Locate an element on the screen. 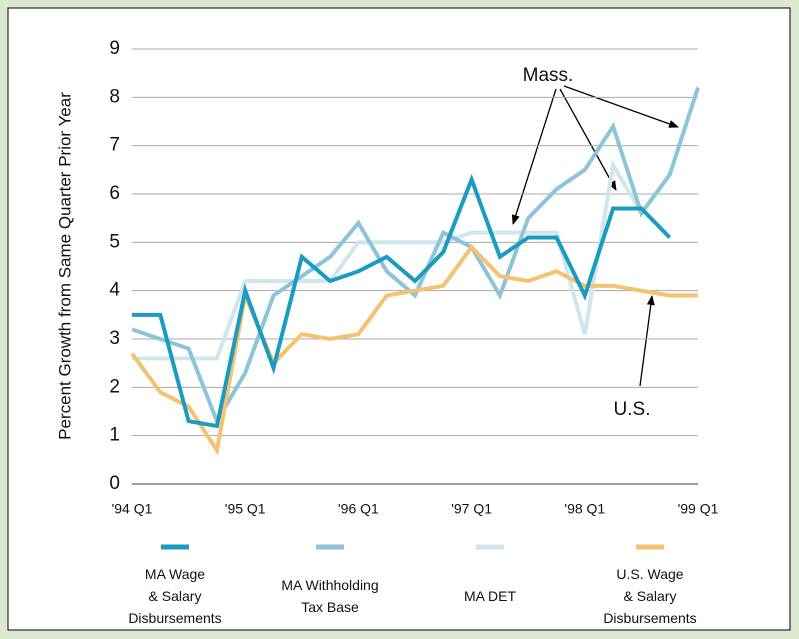 The height and width of the screenshot is (639, 799). y-tick-label: 6 is located at coordinates (114, 193).